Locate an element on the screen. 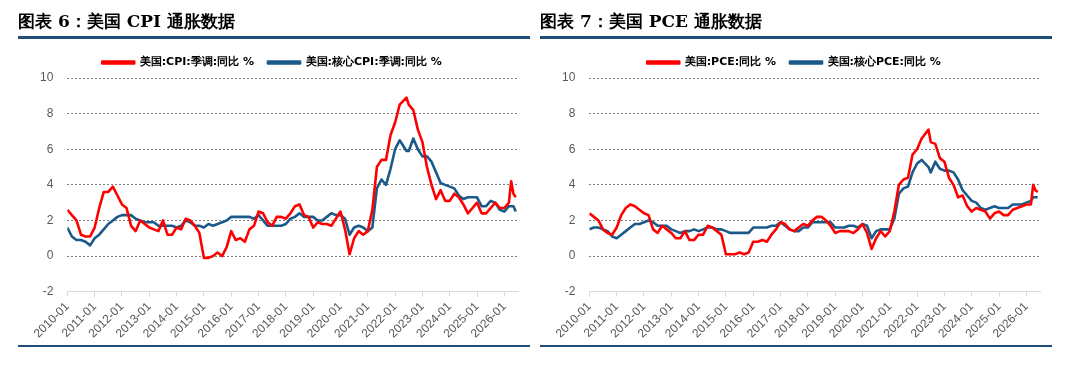 Image resolution: width=1080 pixels, height=387 pixels. chart-title: 图表 7：美国 PCE 通胀数据 is located at coordinates (651, 21).